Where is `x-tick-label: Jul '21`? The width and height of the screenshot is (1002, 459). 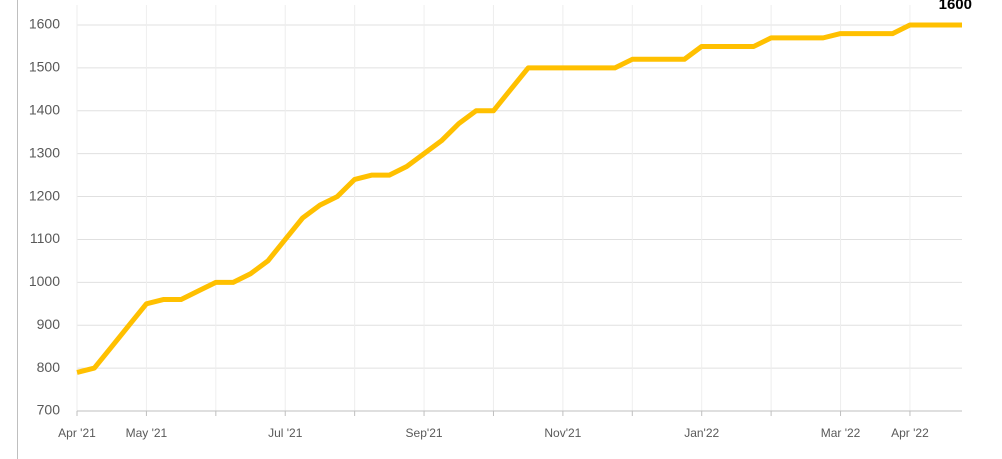 x-tick-label: Jul '21 is located at coordinates (285, 433).